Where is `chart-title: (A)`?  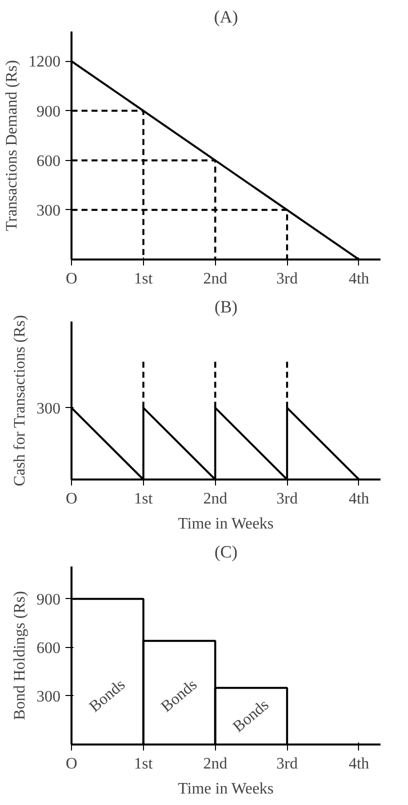 chart-title: (A) is located at coordinates (226, 17).